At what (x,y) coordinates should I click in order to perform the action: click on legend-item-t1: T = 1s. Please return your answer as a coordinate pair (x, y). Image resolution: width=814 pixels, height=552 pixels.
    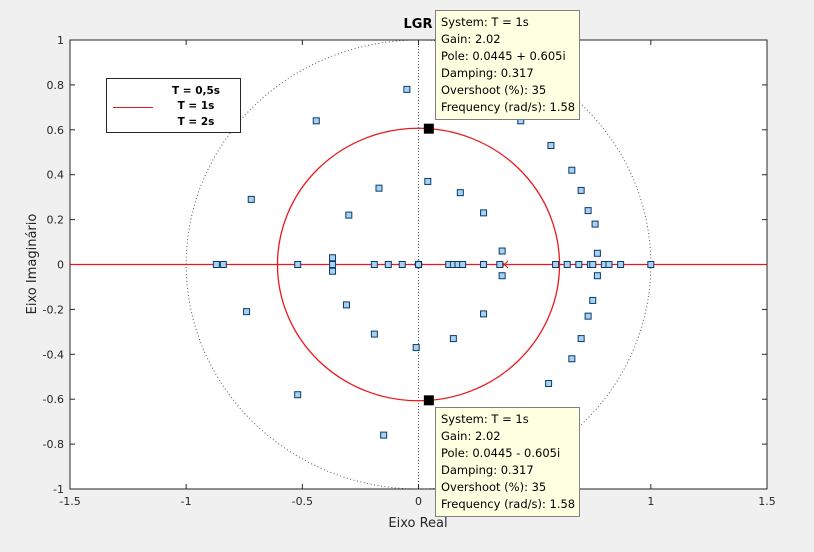
    Looking at the image, I should click on (173, 107).